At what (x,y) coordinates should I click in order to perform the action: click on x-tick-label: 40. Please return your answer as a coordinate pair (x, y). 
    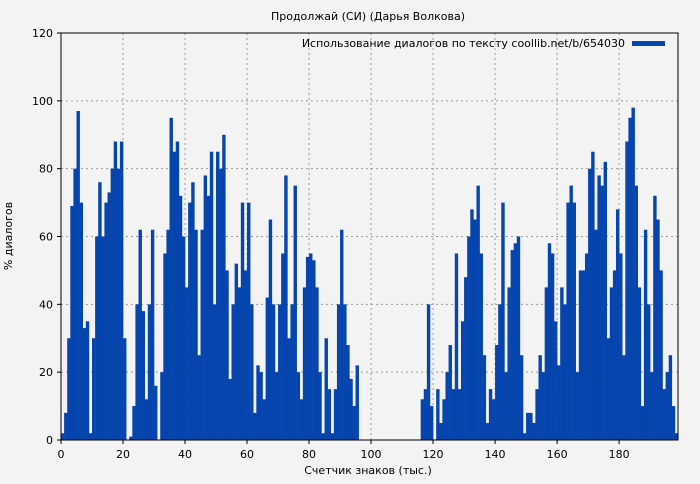
    Looking at the image, I should click on (185, 454).